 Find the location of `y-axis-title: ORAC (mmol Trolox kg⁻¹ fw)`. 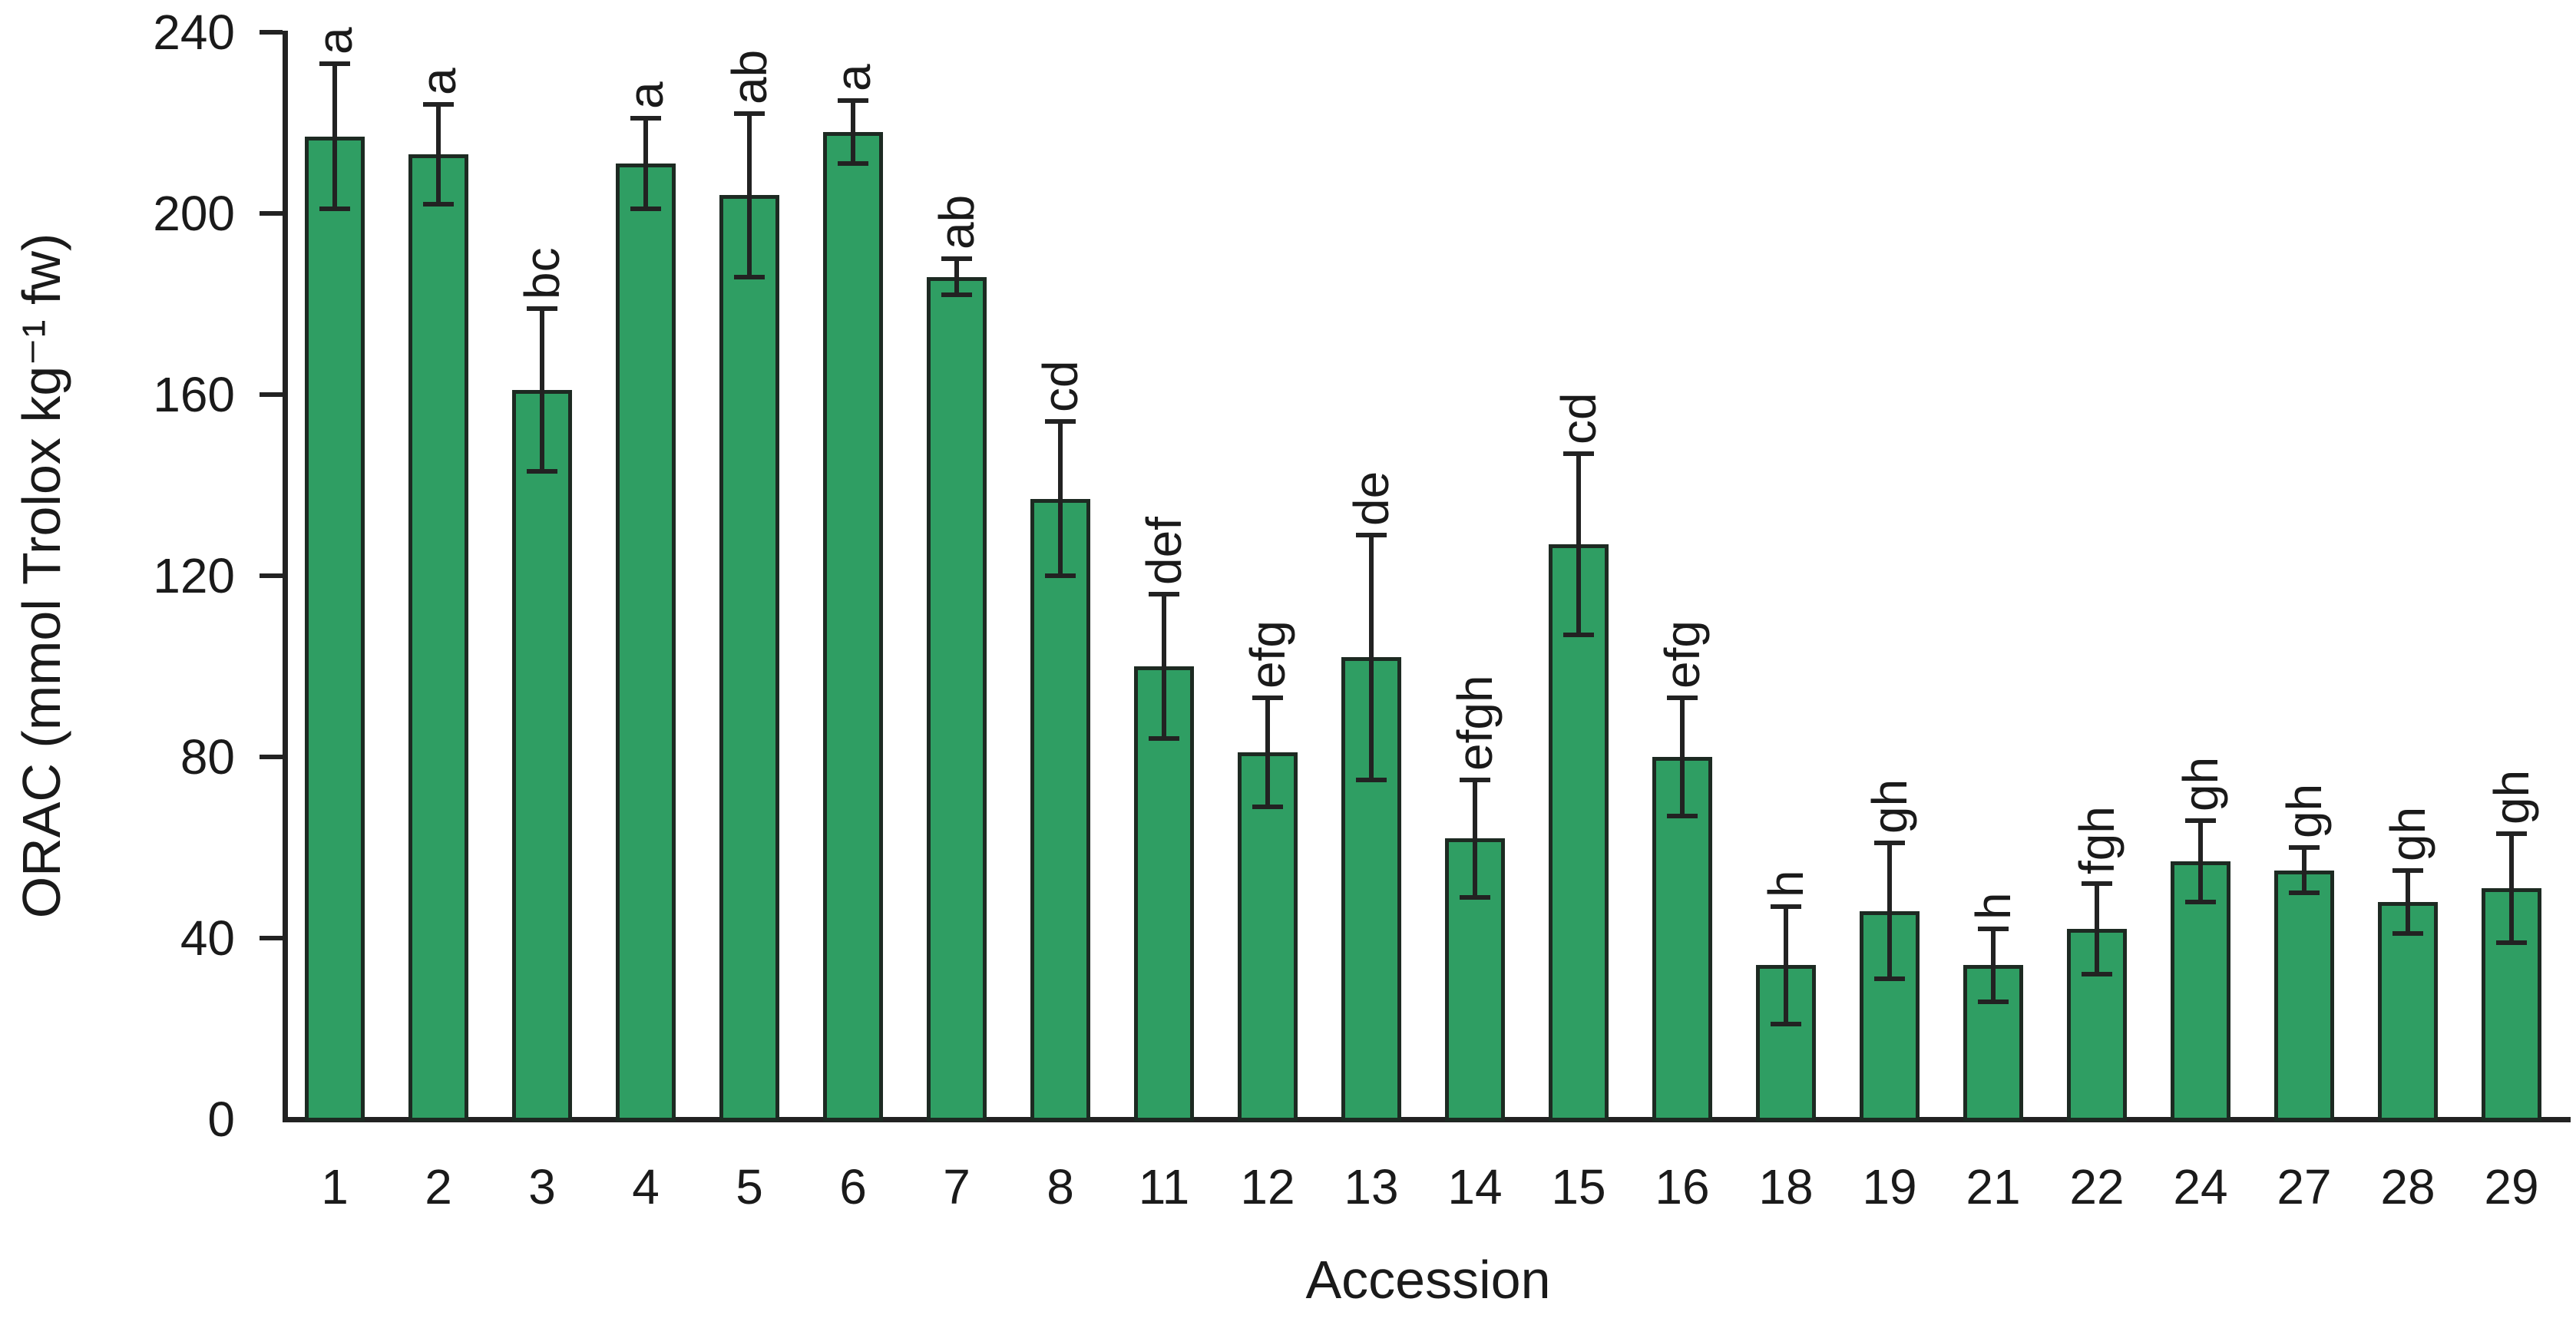

y-axis-title: ORAC (mmol Trolox kg⁻¹ fw) is located at coordinates (41, 576).